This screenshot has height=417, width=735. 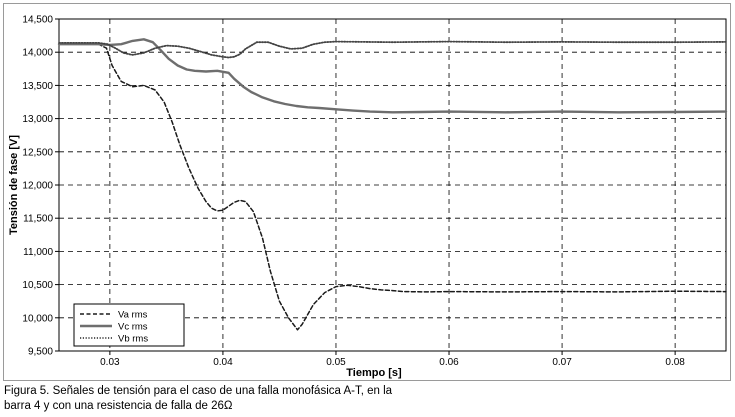 I want to click on y-tick-label: 13,000, so click(x=37, y=119).